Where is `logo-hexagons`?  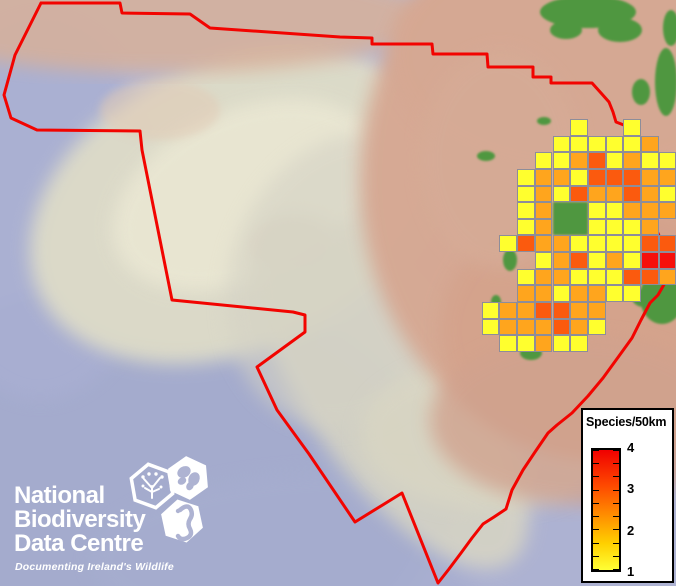 logo-hexagons is located at coordinates (168, 499).